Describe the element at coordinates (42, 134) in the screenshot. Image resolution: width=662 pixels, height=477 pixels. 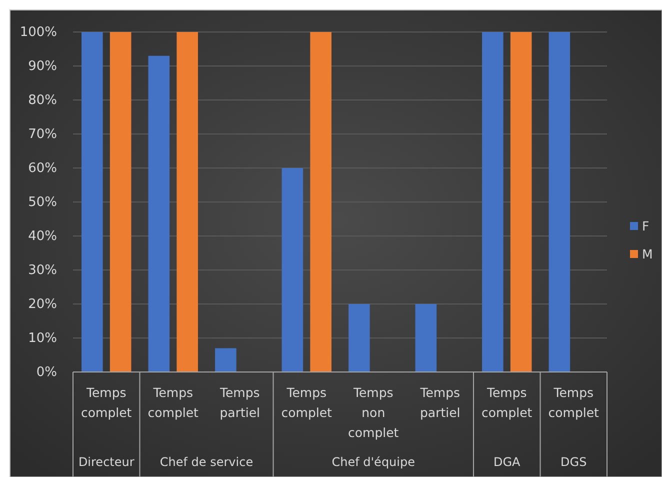
I see `y-tick-label: 70%` at that location.